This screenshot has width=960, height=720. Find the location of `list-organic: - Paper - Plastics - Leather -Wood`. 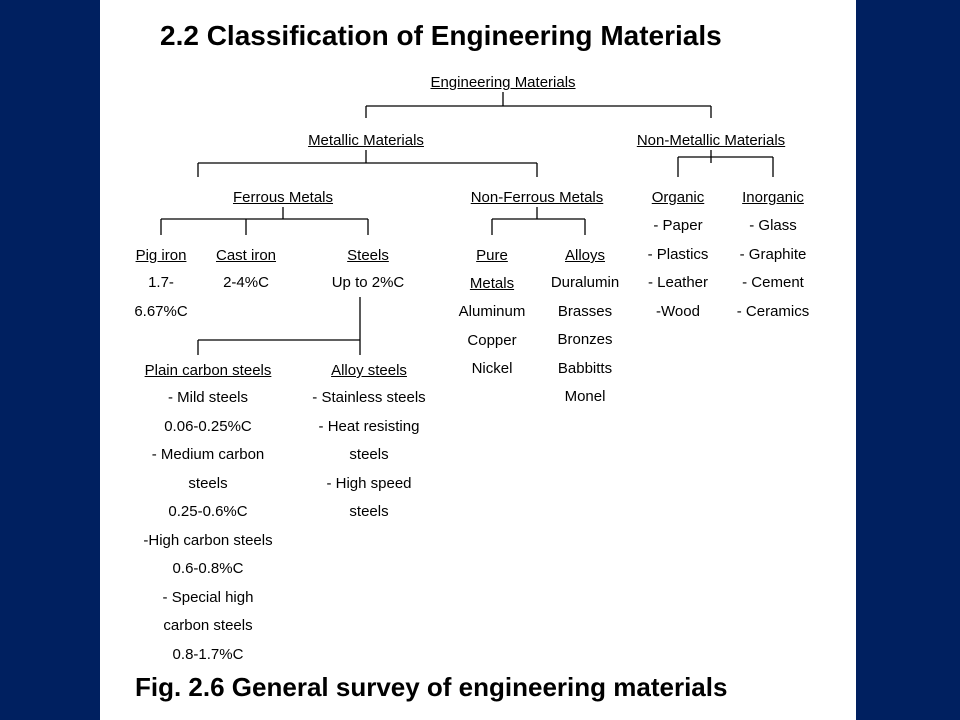

list-organic: - Paper - Plastics - Leather -Wood is located at coordinates (678, 269).